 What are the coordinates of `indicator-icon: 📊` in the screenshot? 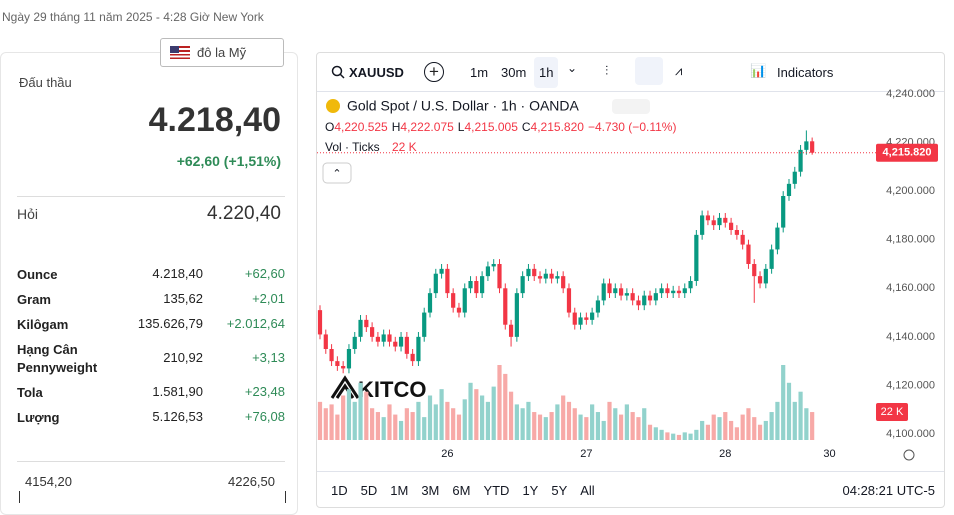 It's located at (758, 70).